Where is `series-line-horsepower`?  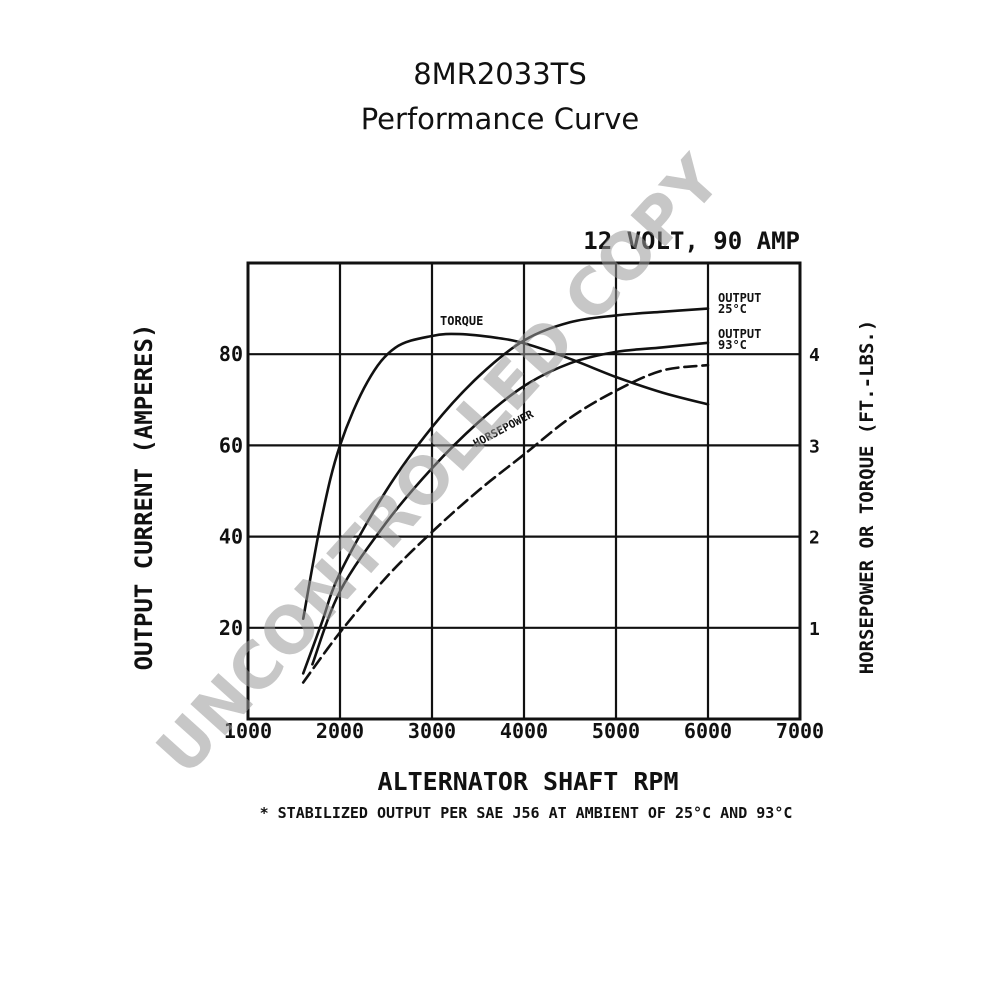 series-line-horsepower is located at coordinates (505, 523).